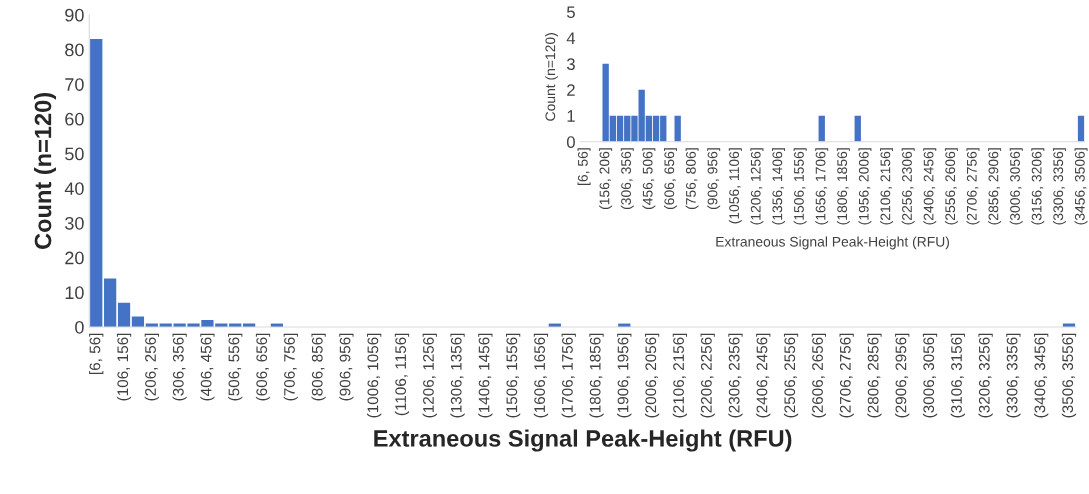 The width and height of the screenshot is (1089, 494). What do you see at coordinates (74, 15) in the screenshot?
I see `y-tick-label: 90` at bounding box center [74, 15].